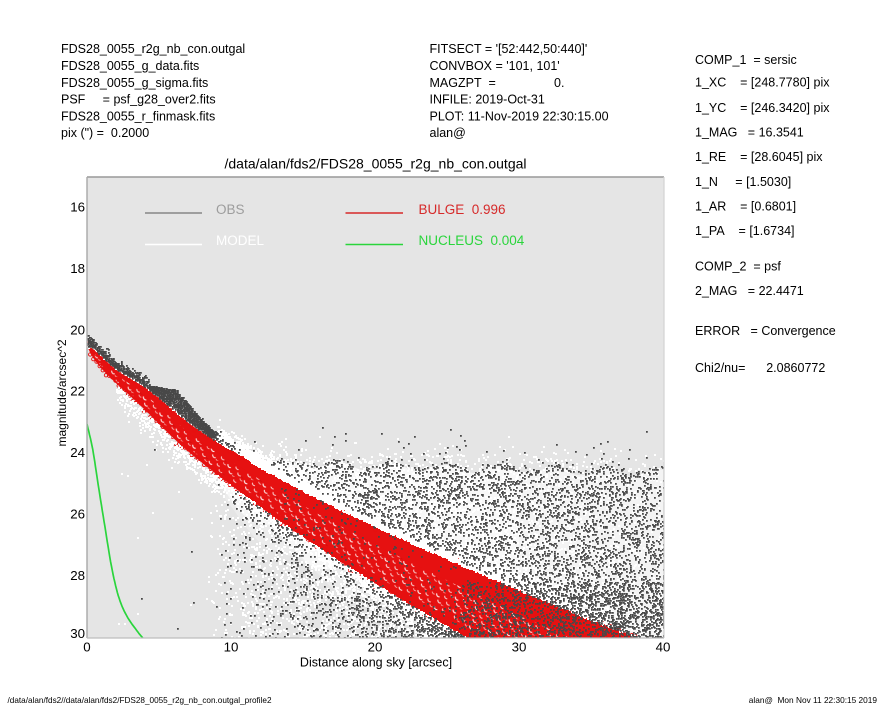 Image resolution: width=885 pixels, height=708 pixels. Describe the element at coordinates (462, 209) in the screenshot. I see `svg-text: BULGE 0.996` at that location.